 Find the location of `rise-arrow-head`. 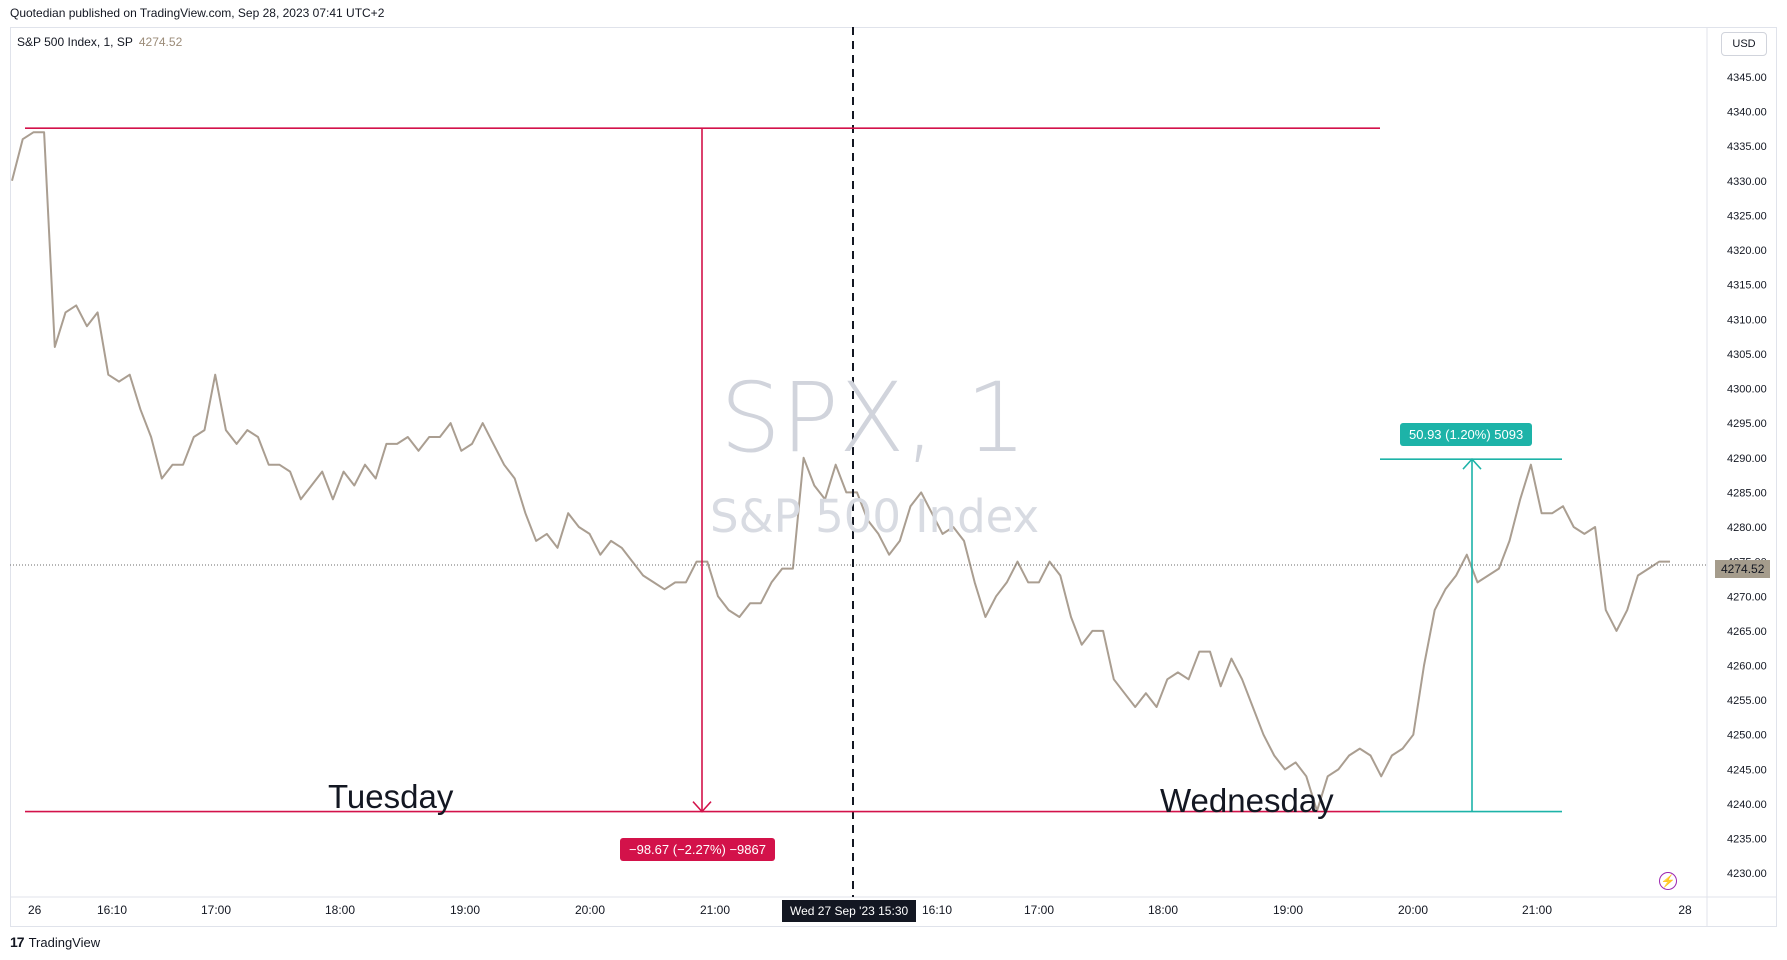

rise-arrow-head is located at coordinates (1472, 463).